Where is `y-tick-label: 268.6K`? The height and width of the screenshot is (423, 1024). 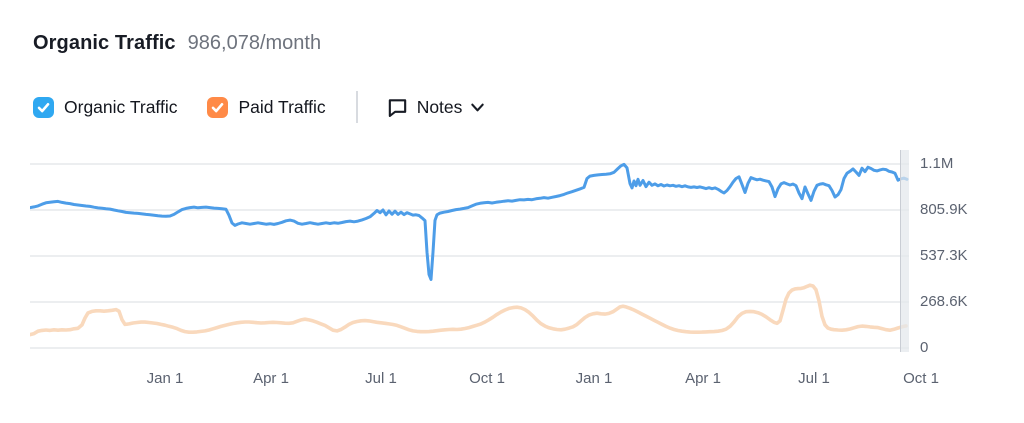 y-tick-label: 268.6K is located at coordinates (944, 301).